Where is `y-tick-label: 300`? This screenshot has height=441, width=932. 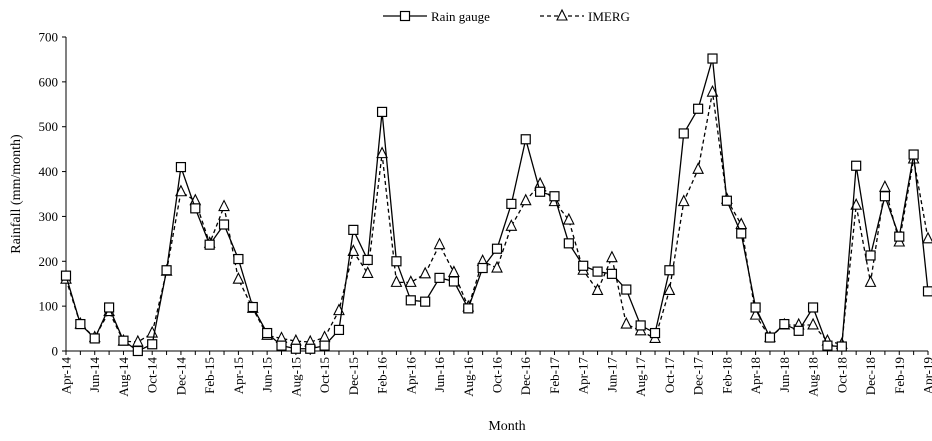 y-tick-label: 300 is located at coordinates (49, 216).